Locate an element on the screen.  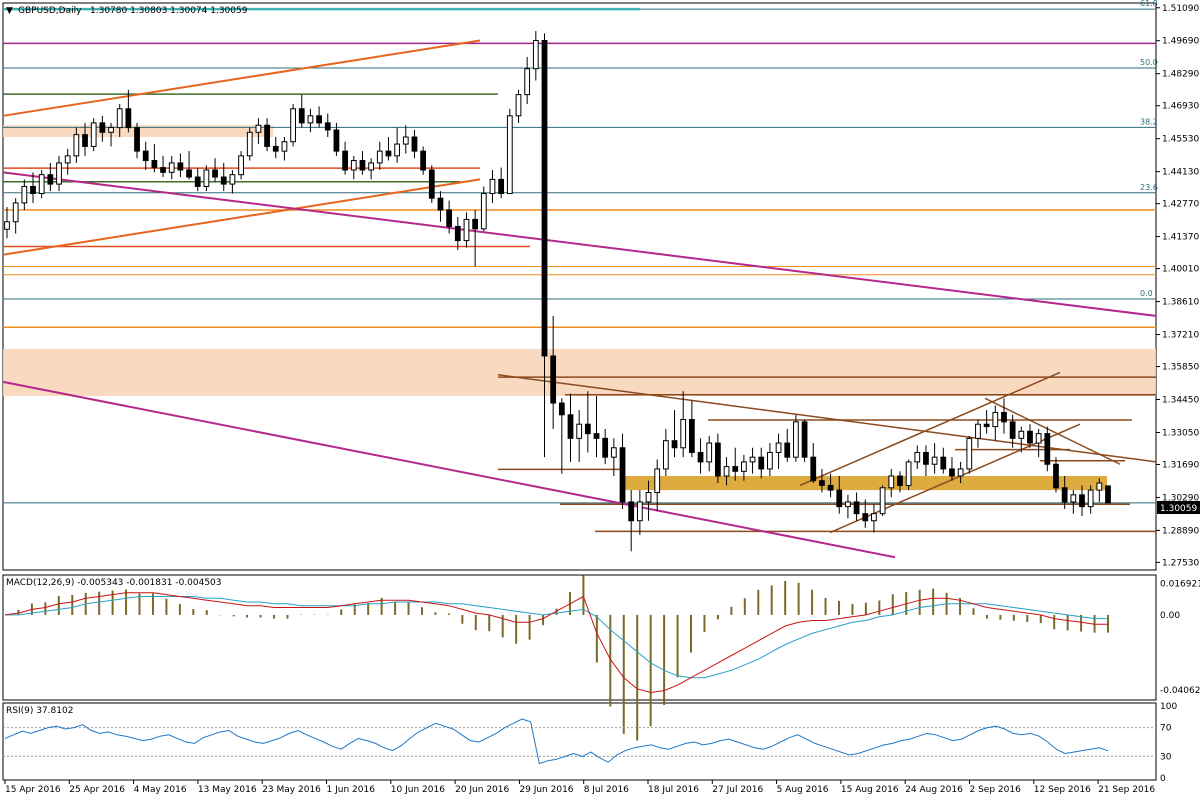
date-tick-label: 27 Jul 2016 is located at coordinates (737, 790).